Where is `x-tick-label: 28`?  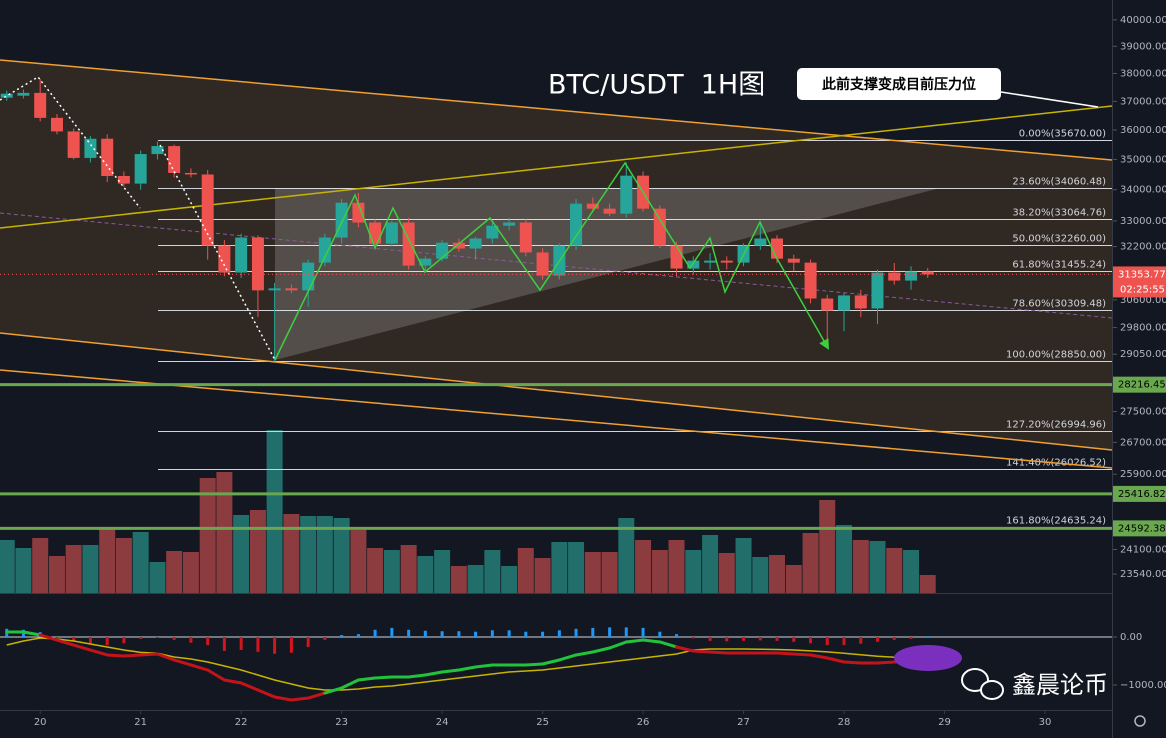 x-tick-label: 28 is located at coordinates (844, 722).